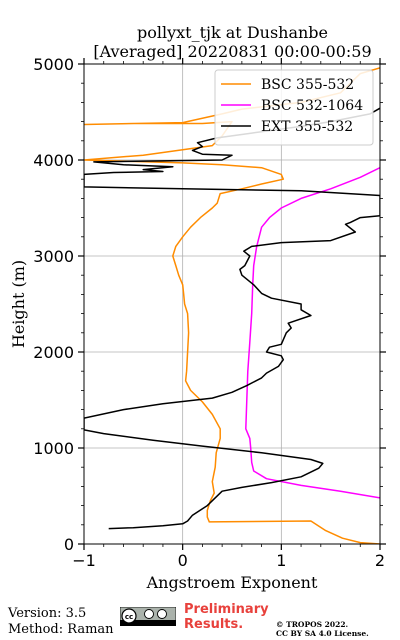  Describe the element at coordinates (307, 85) in the screenshot. I see `legend-label: BSC 355-532` at that location.